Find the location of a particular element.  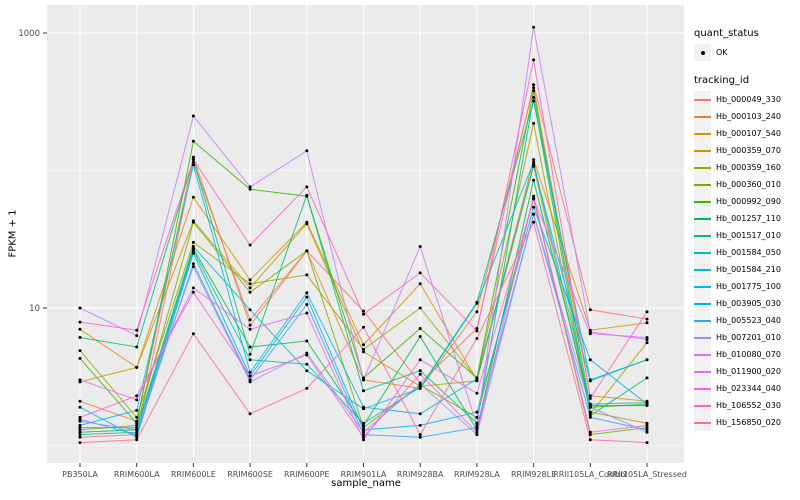

legend-item-label: Hb_156850_020 is located at coordinates (748, 422).